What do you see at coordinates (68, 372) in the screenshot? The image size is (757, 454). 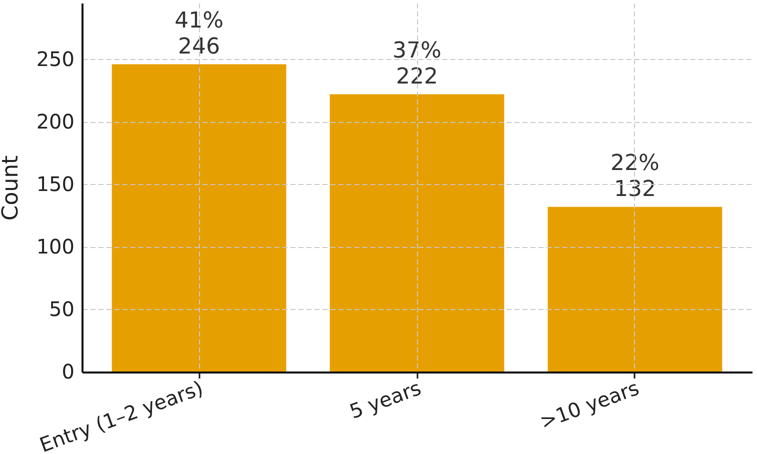 I see `y-tick-label: 0` at bounding box center [68, 372].